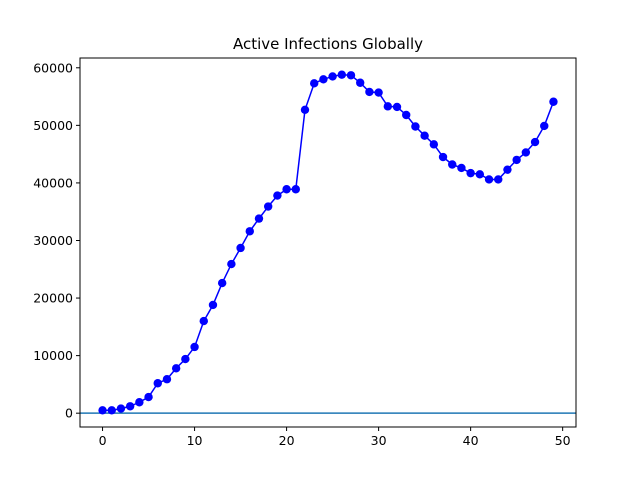 The height and width of the screenshot is (480, 640). Describe the element at coordinates (53, 240) in the screenshot. I see `y-tick-label: 30000` at that location.